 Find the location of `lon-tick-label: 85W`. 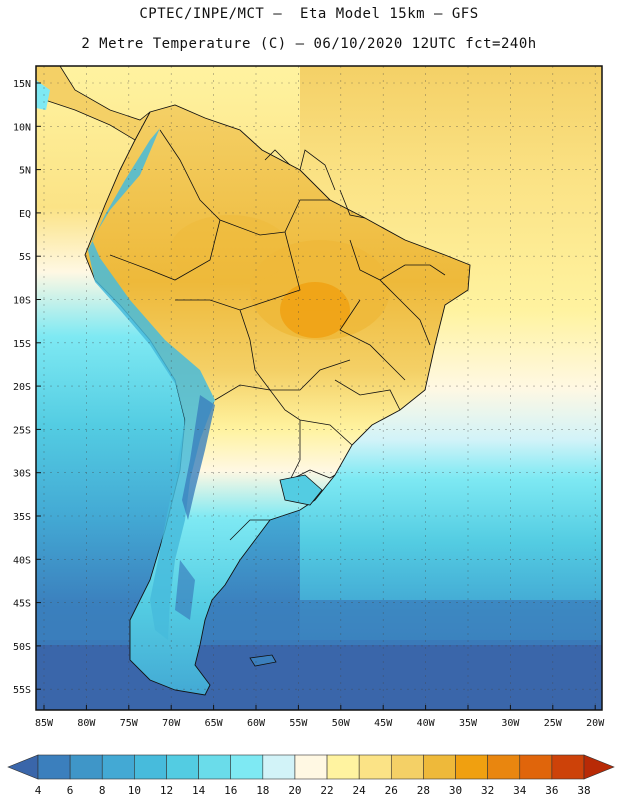

lon-tick-label: 85W is located at coordinates (44, 723).